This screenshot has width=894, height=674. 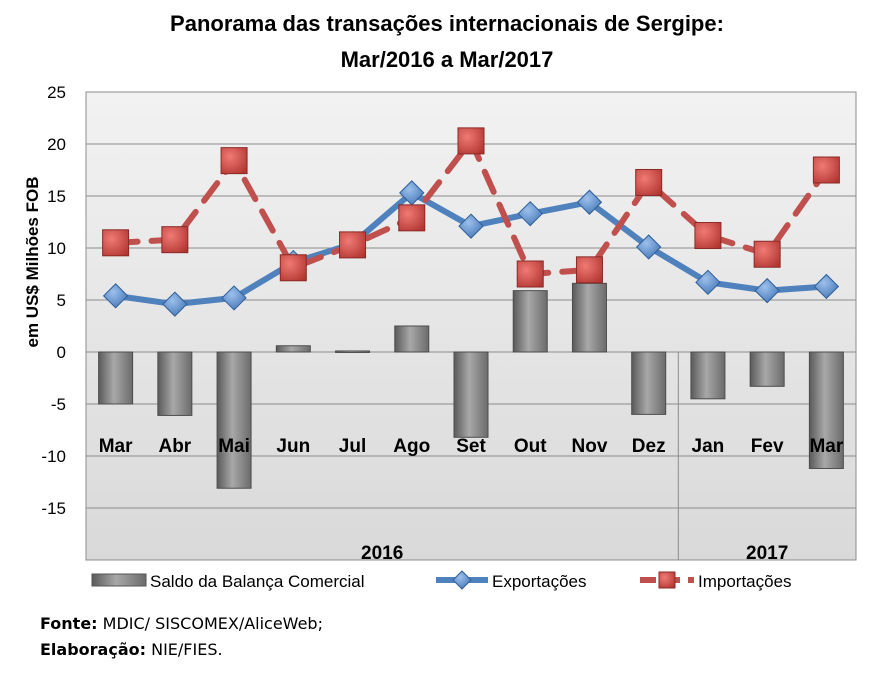 I want to click on category-label: Out, so click(x=530, y=446).